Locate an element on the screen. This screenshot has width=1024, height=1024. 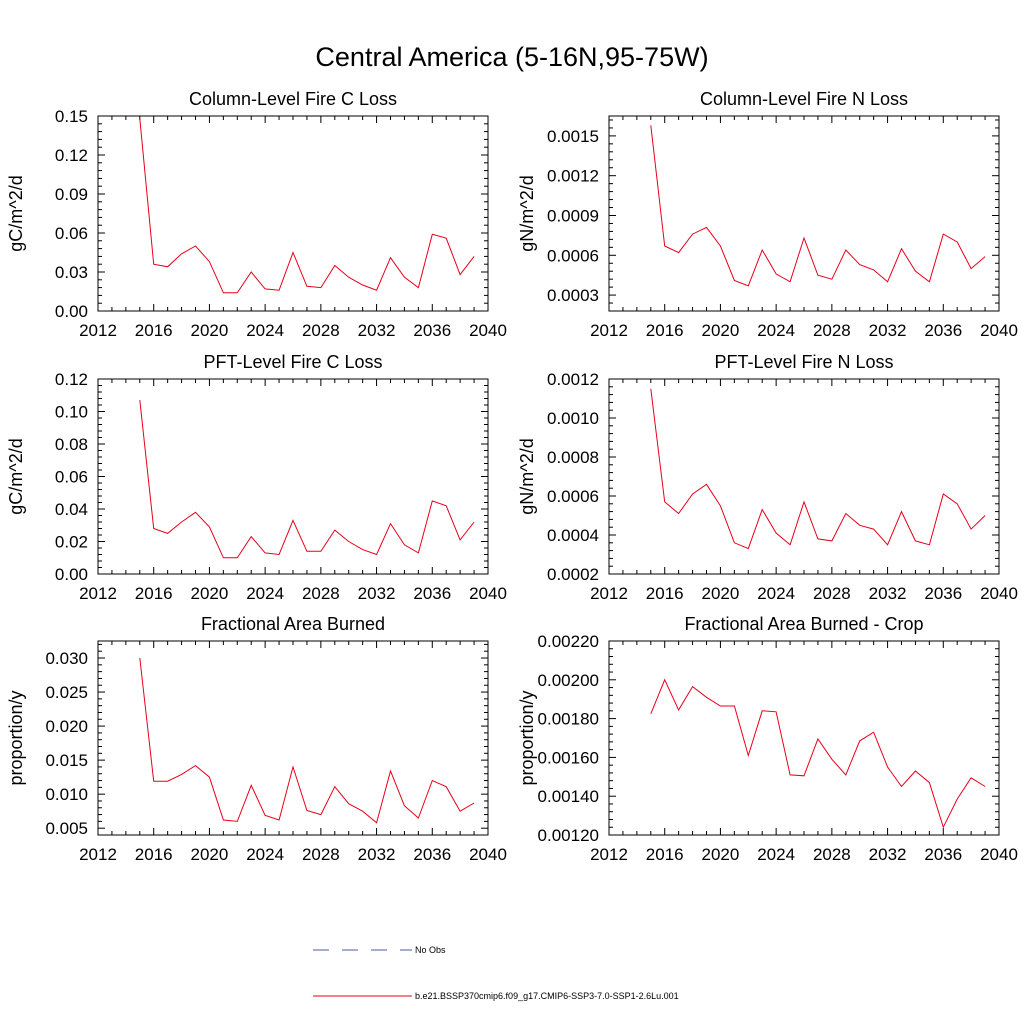
y-tick-label: 0.0008 is located at coordinates (573, 457).